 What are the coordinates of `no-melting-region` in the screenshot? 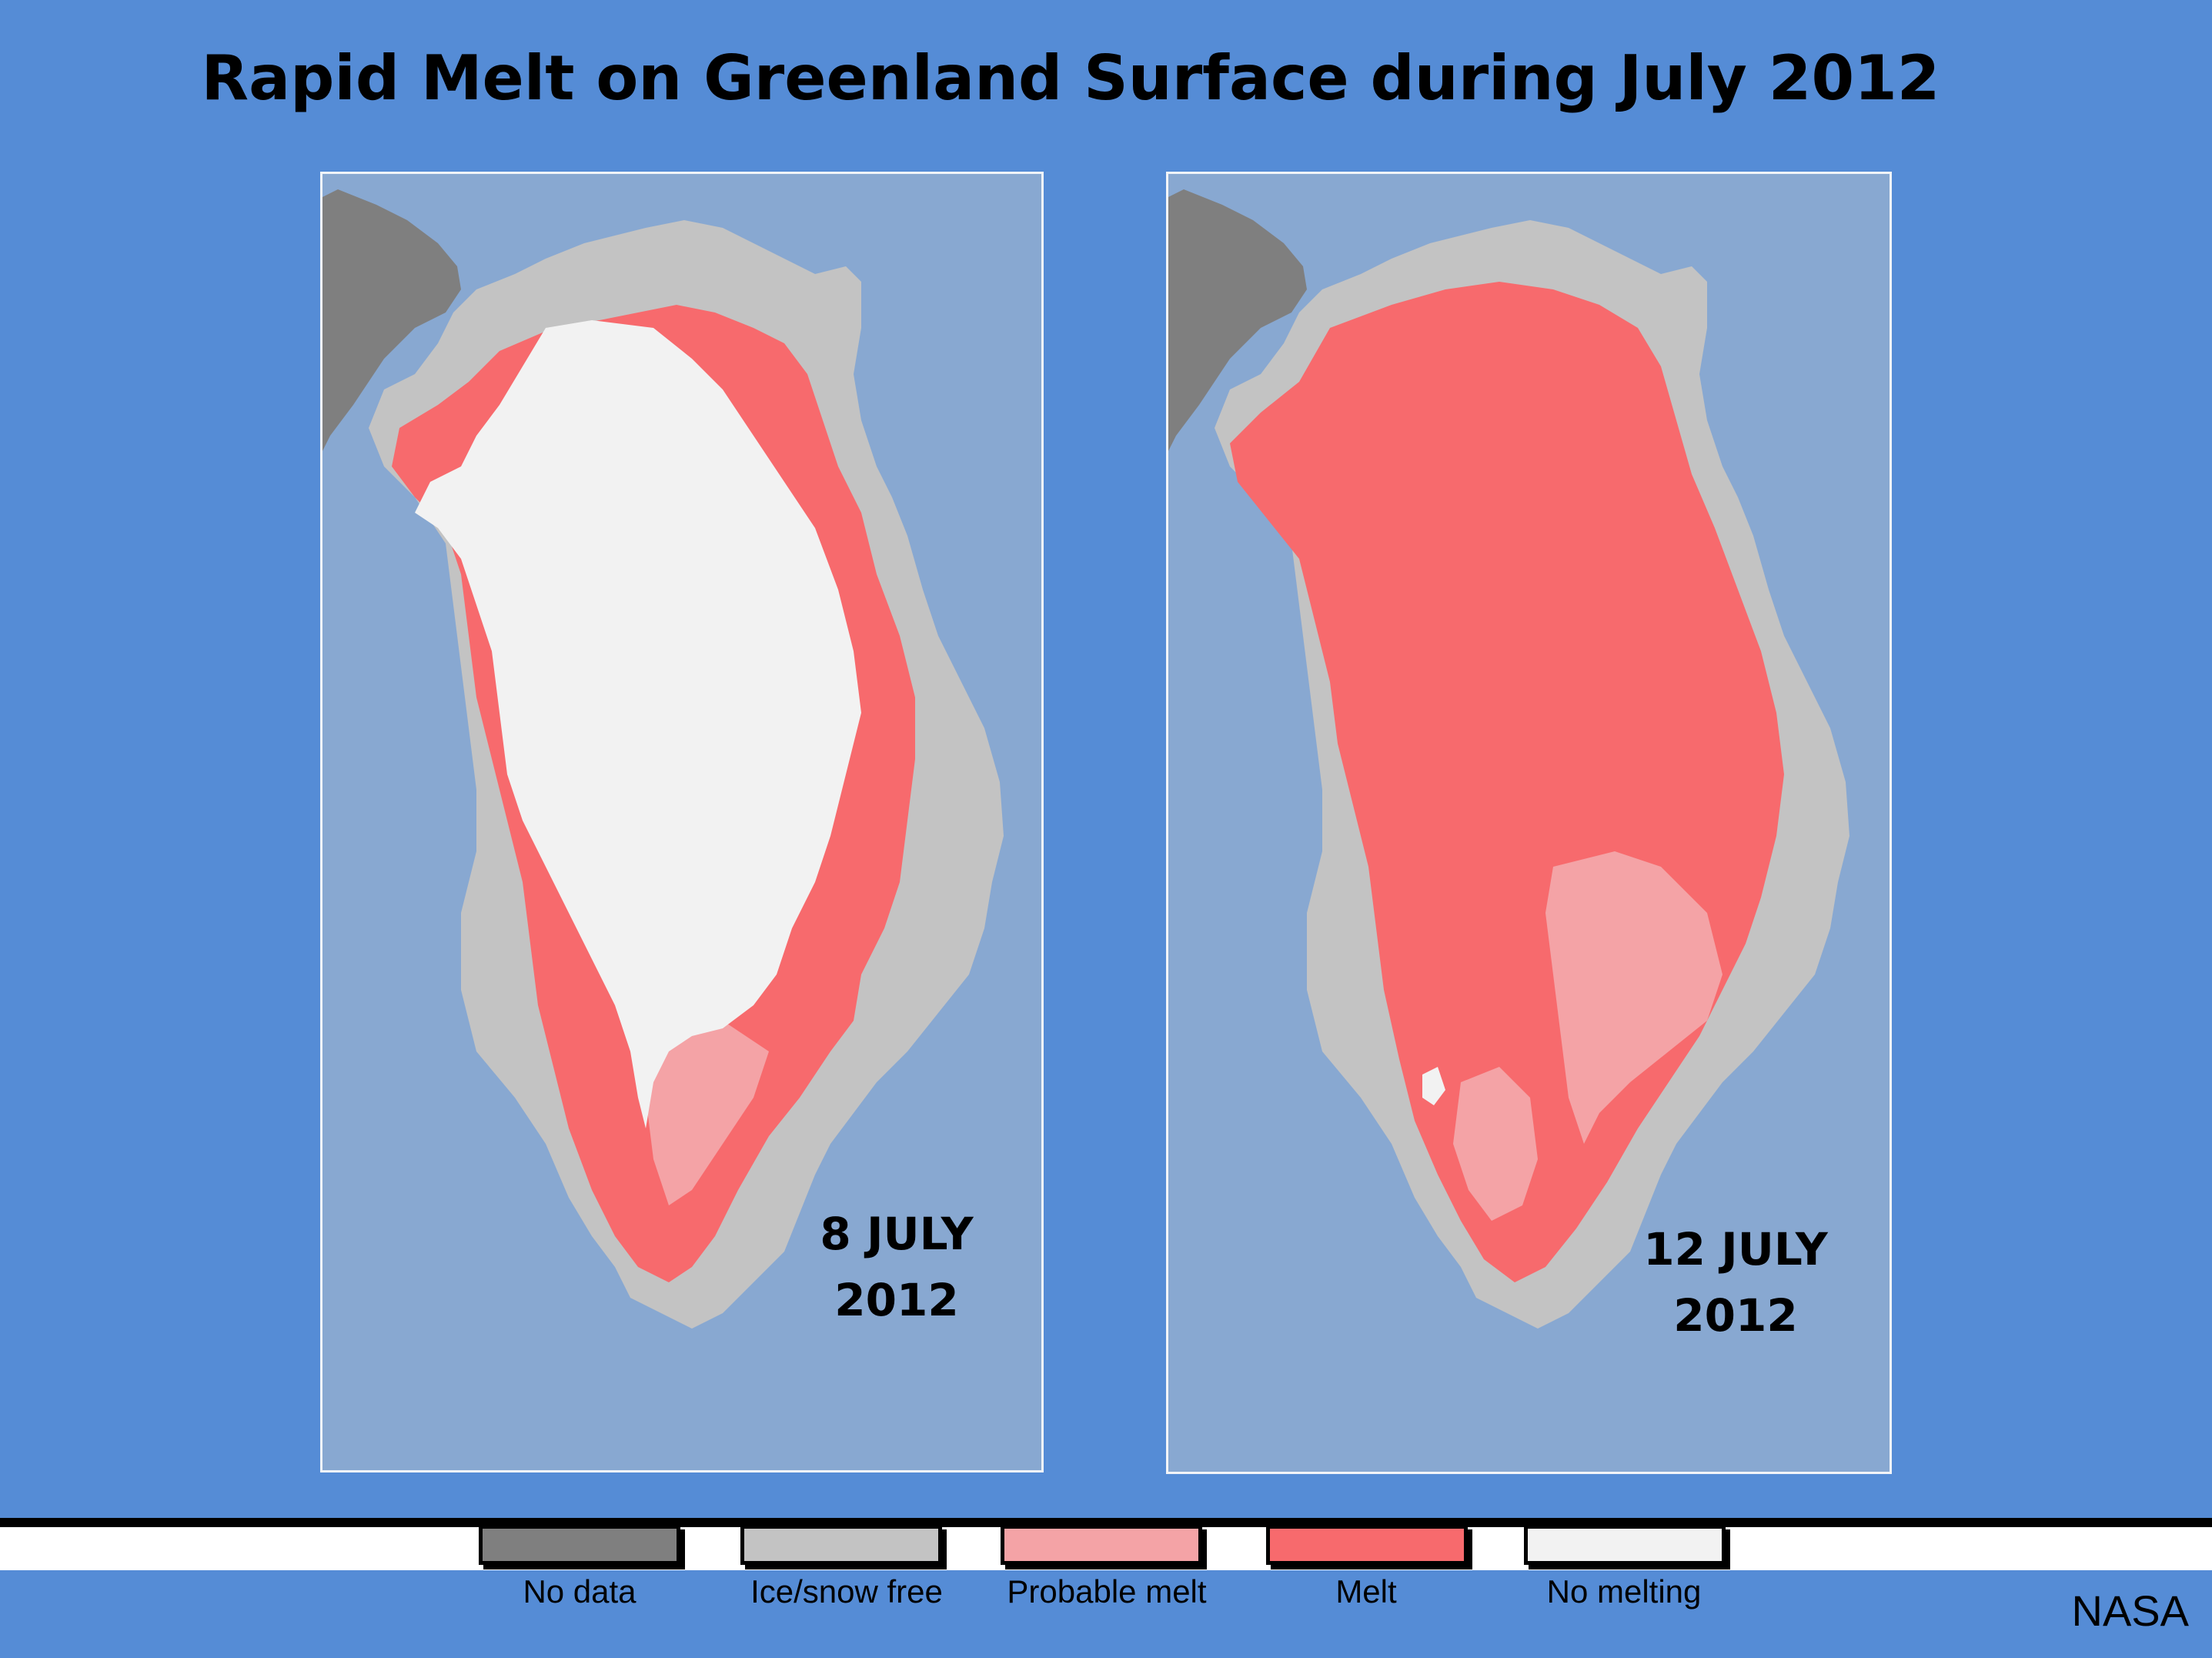 It's located at (638, 724).